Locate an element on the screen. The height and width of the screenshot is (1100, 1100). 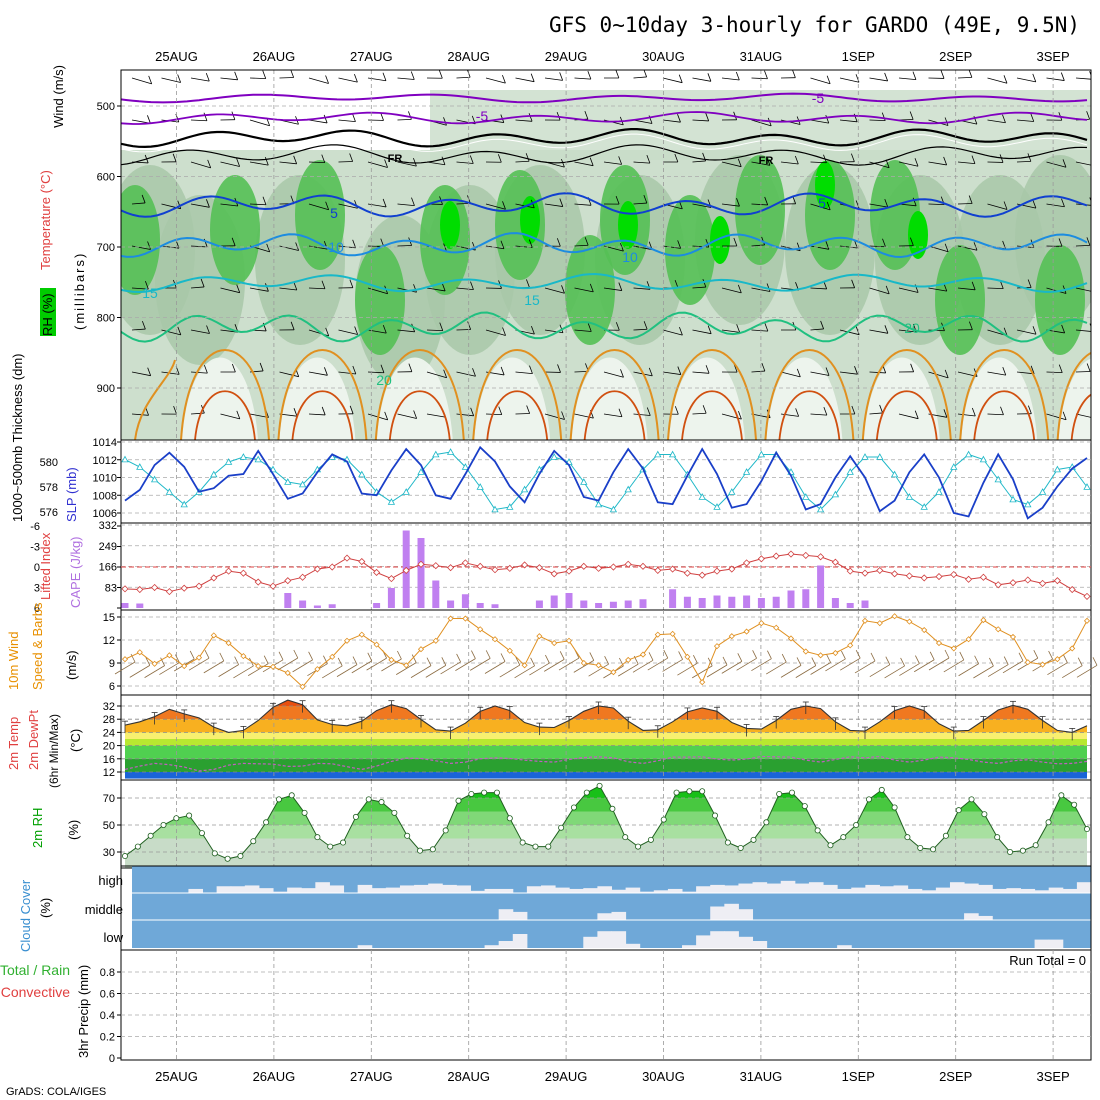
cloud-level-label: low is located at coordinates (113, 937).